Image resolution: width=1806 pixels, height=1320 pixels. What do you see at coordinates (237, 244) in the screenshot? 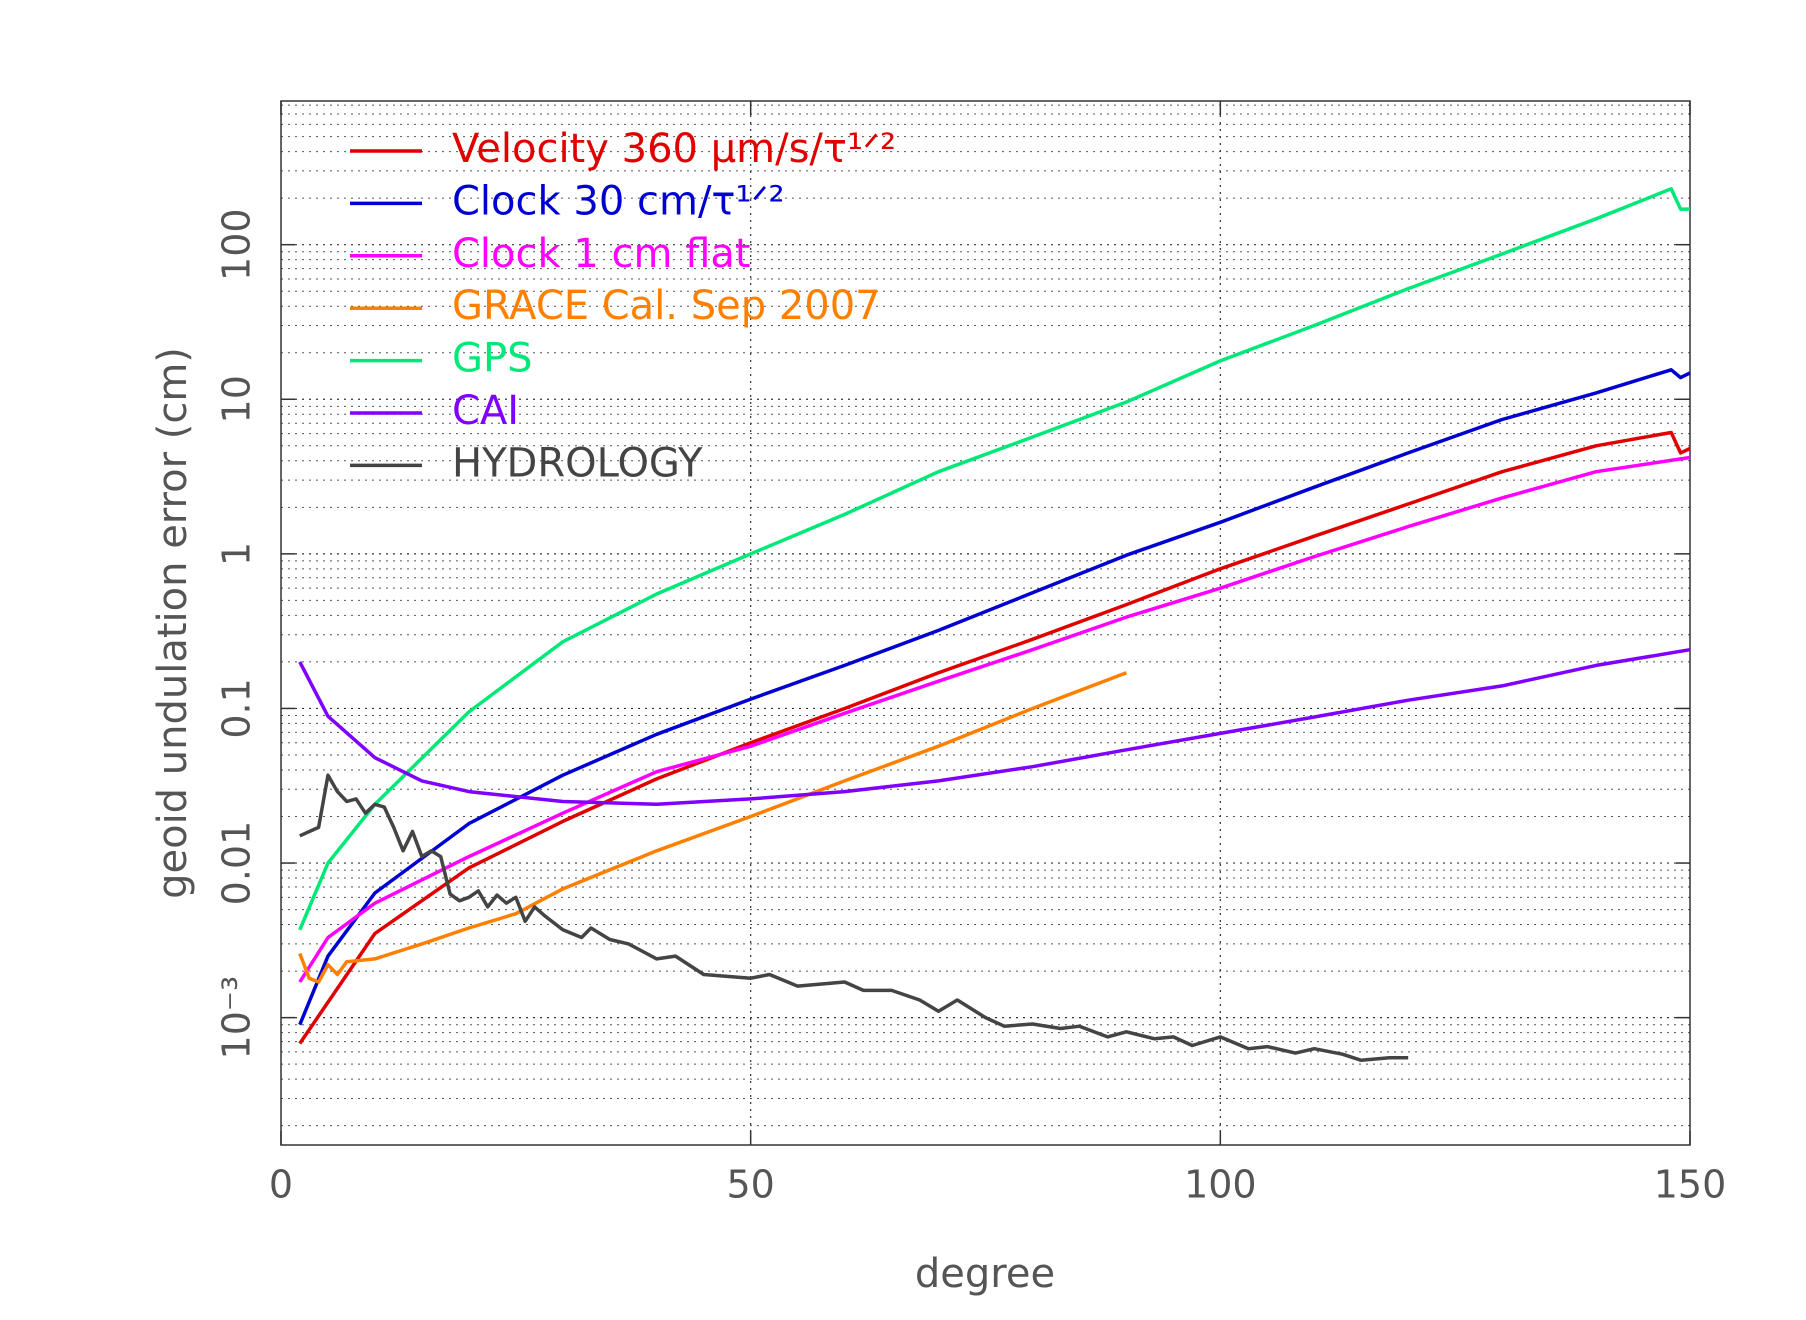
I see `y-tick-label: 100` at bounding box center [237, 244].